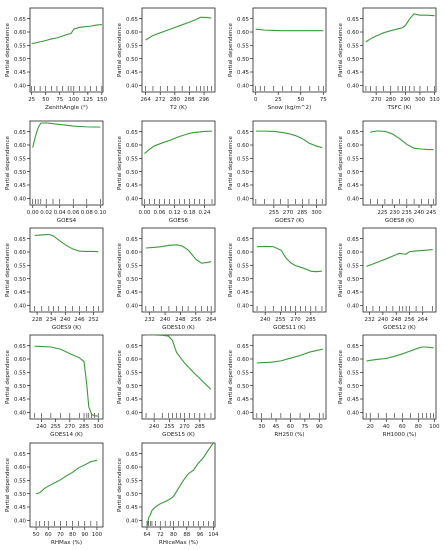  I want to click on x-tick-label: 72, so click(160, 535).